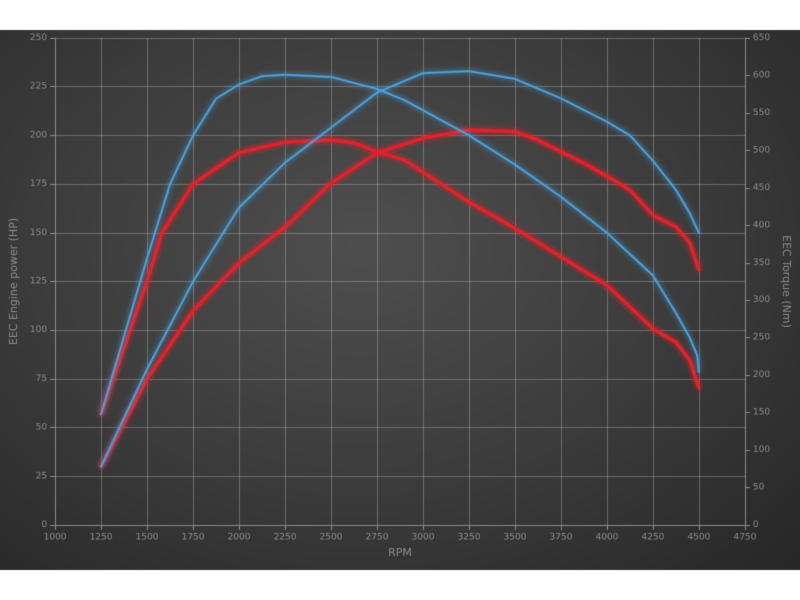  Describe the element at coordinates (13, 282) in the screenshot. I see `y-axis-title: EEC Engine power (HP)` at that location.